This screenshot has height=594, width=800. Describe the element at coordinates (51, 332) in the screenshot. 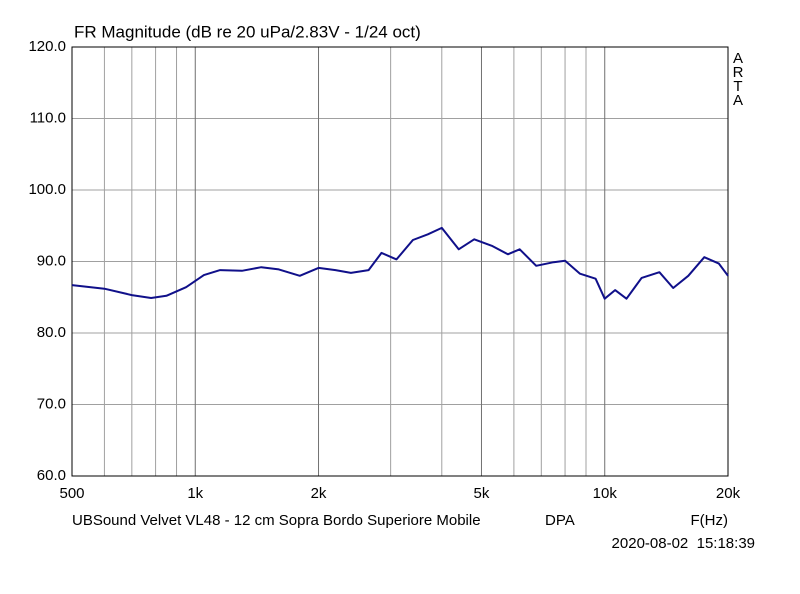

I see `y-tick-label: 80.0` at that location.